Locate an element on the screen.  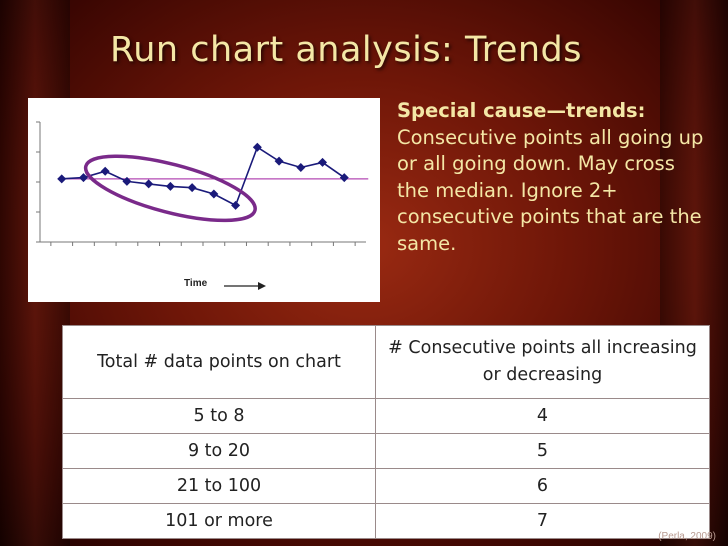
table-row: 9 to 20 5 is located at coordinates (386, 451).